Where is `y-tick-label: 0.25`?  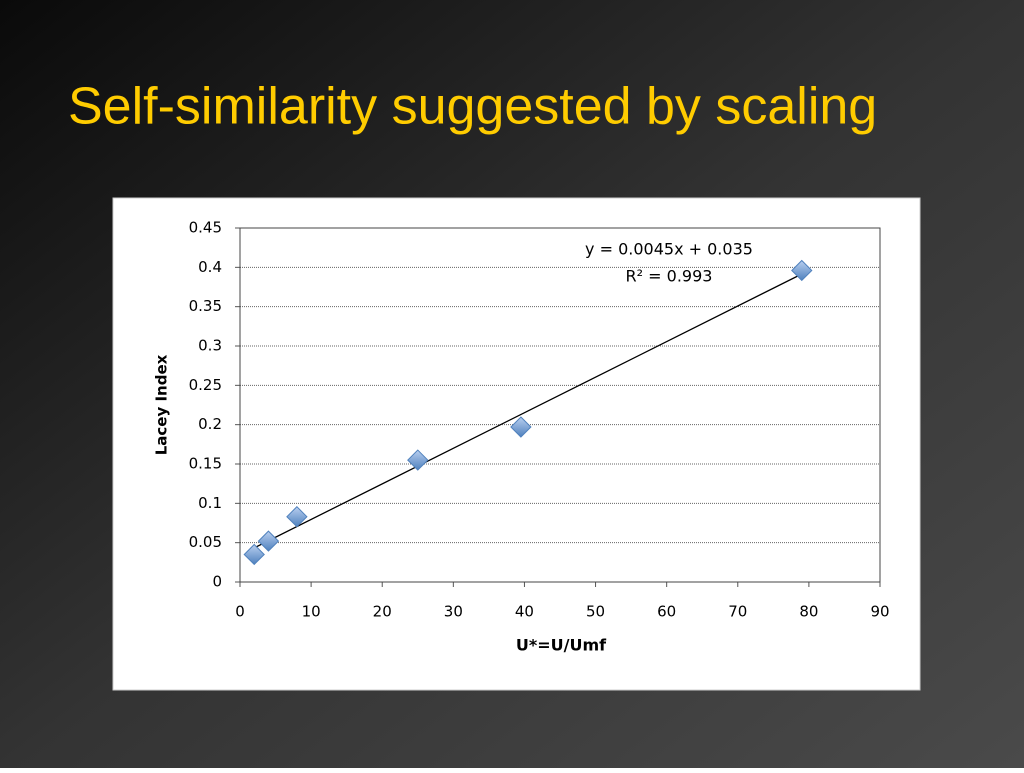 y-tick-label: 0.25 is located at coordinates (205, 385).